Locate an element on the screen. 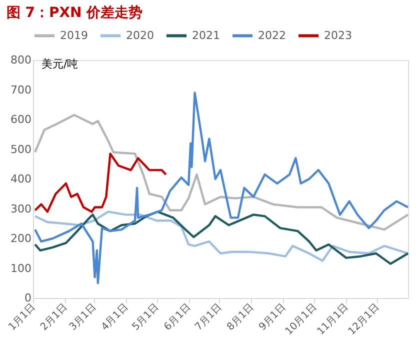  x-tick-label: 7月1日 is located at coordinates (208, 317).